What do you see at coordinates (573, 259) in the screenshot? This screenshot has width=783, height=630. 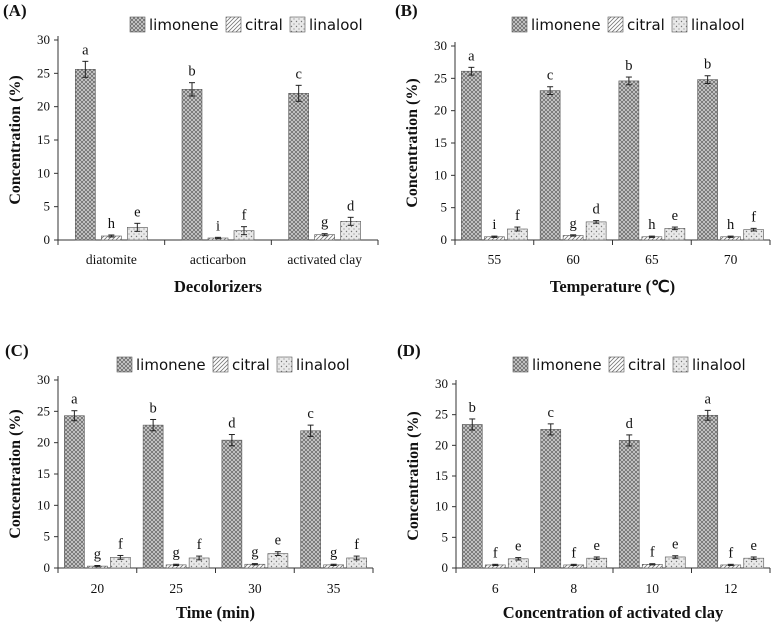 I see `x-tick-label: 60` at bounding box center [573, 259].